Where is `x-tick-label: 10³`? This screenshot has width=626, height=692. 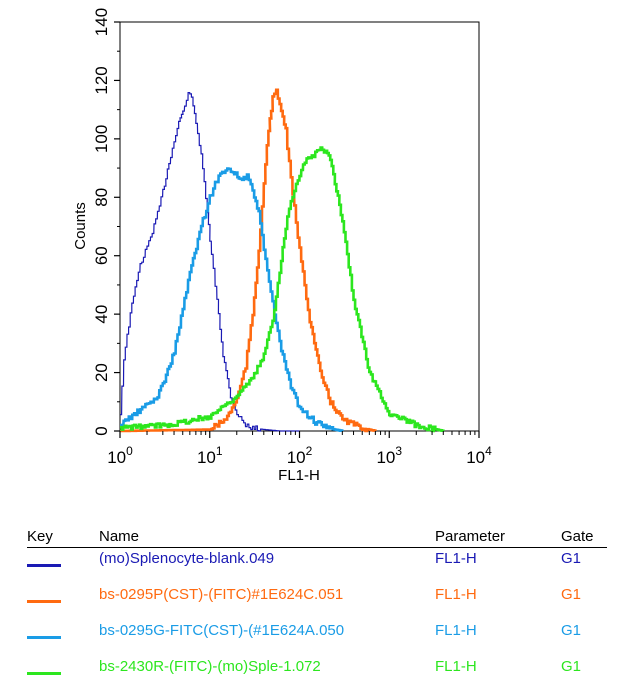 x-tick-label: 10³ is located at coordinates (389, 455).